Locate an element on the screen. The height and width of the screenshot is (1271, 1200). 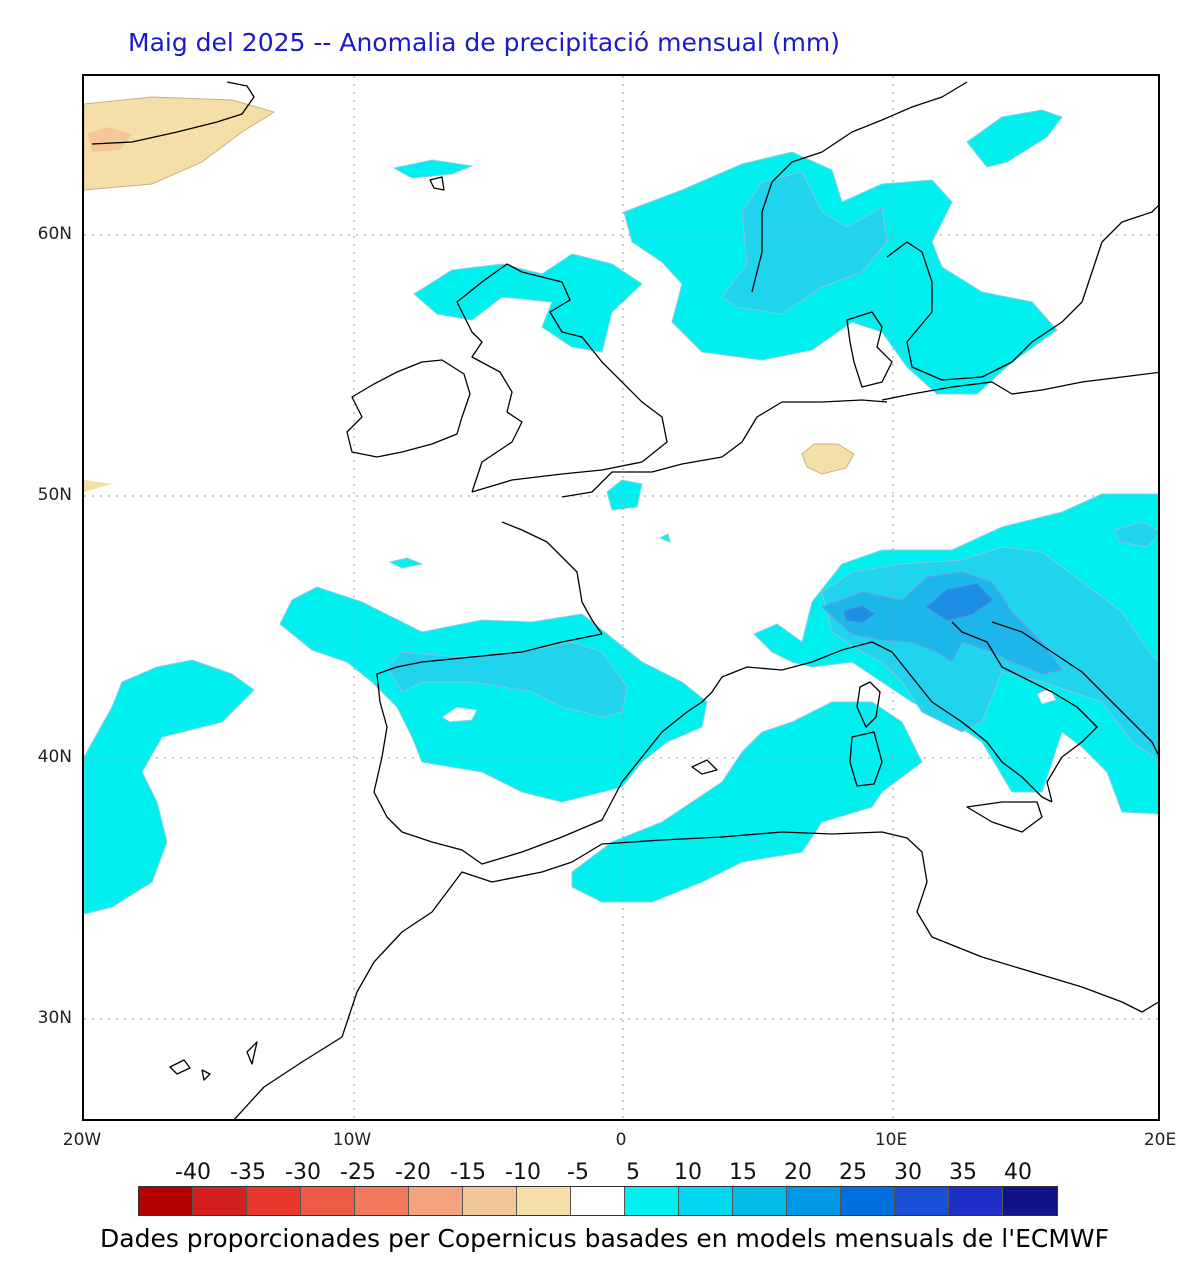
legend-tick-label: 15 is located at coordinates (743, 1172).